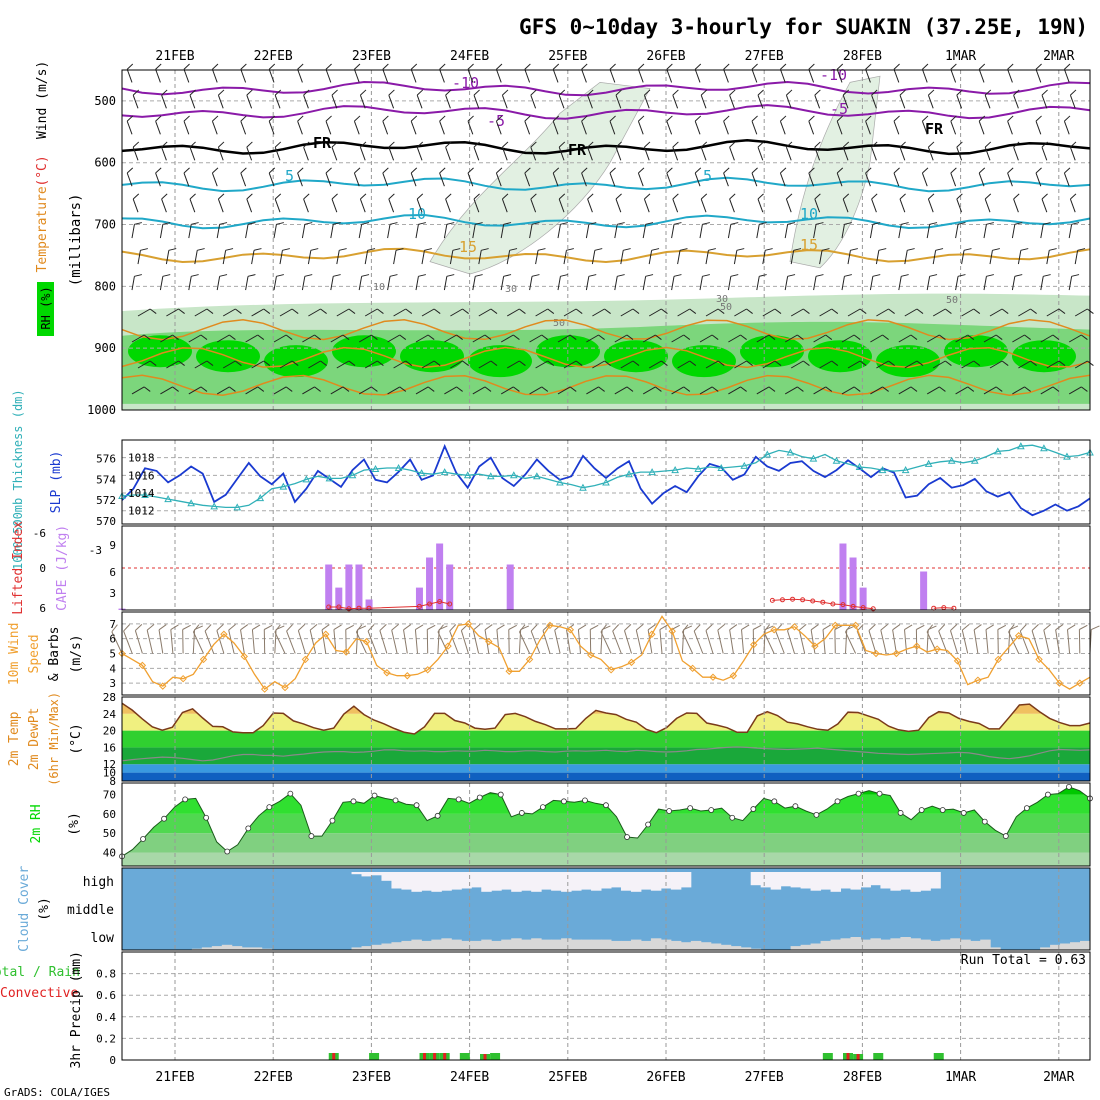 The width and height of the screenshot is (1100, 1100). I want to click on wind-tick-label: 6, so click(112, 639).